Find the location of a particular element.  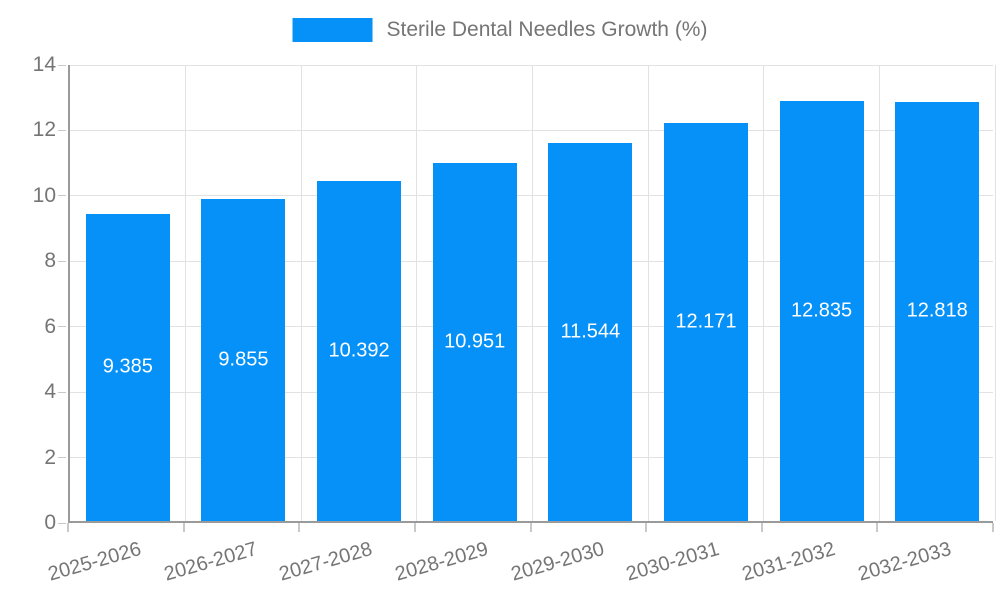

bar: 10.392 is located at coordinates (359, 351).